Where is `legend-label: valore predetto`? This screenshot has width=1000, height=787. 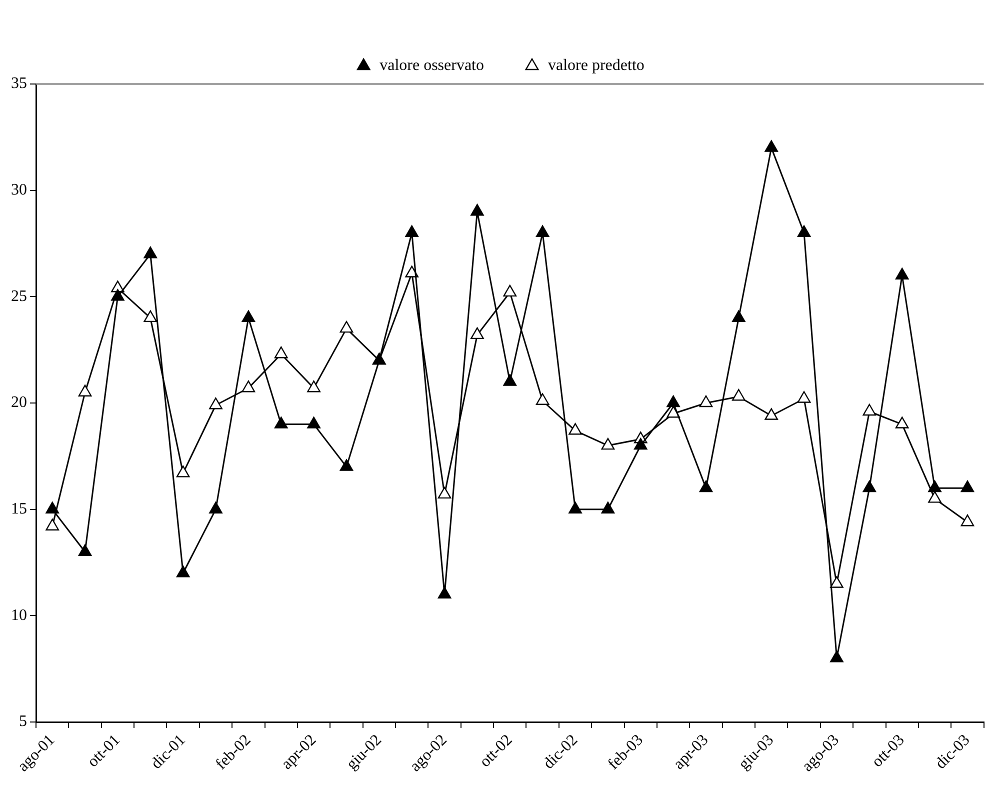 legend-label: valore predetto is located at coordinates (596, 65).